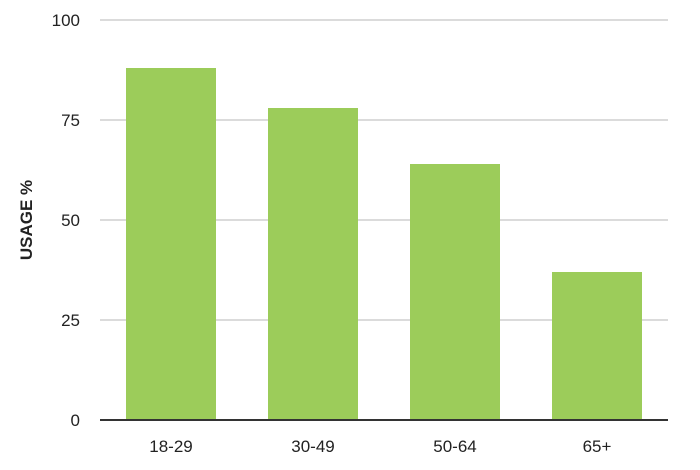 The height and width of the screenshot is (470, 700). What do you see at coordinates (454, 446) in the screenshot?
I see `x-tick-label: 50-64` at bounding box center [454, 446].